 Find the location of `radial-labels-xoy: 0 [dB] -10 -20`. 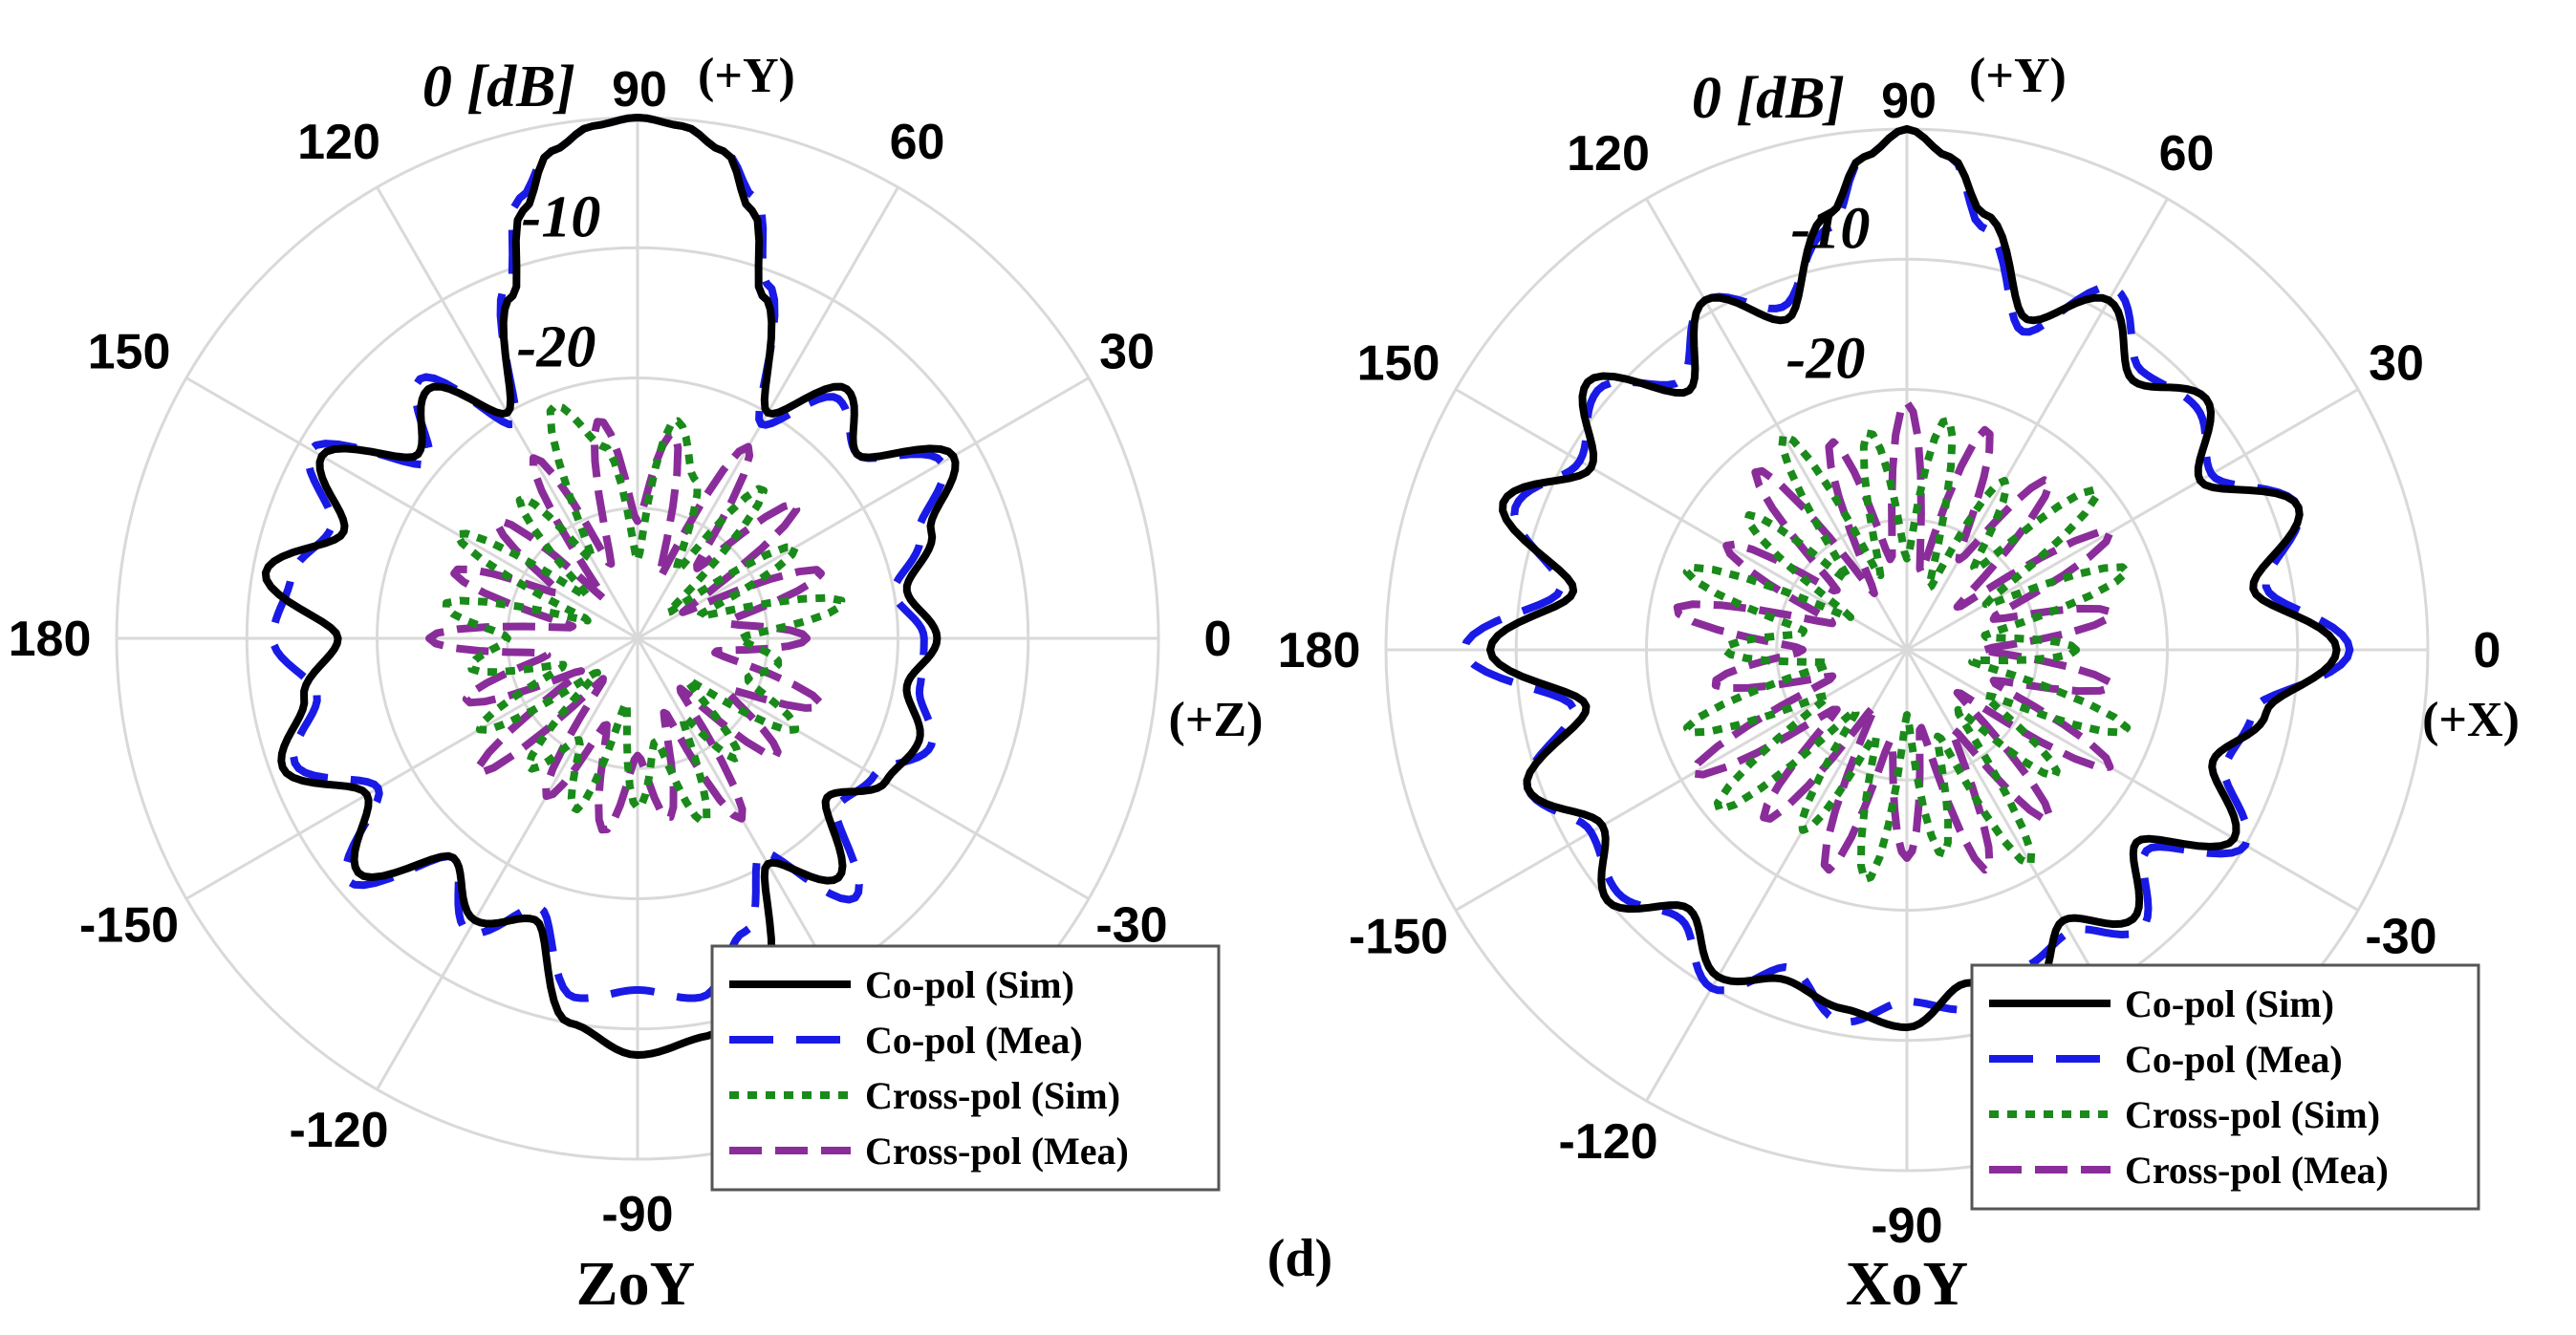

radial-labels-xoy: 0 [dB] -10 -20 is located at coordinates (1781, 229).